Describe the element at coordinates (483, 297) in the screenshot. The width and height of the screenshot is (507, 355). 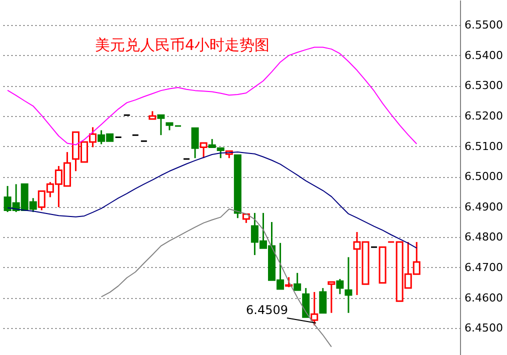
I see `y-tick-label: 6.4600` at that location.